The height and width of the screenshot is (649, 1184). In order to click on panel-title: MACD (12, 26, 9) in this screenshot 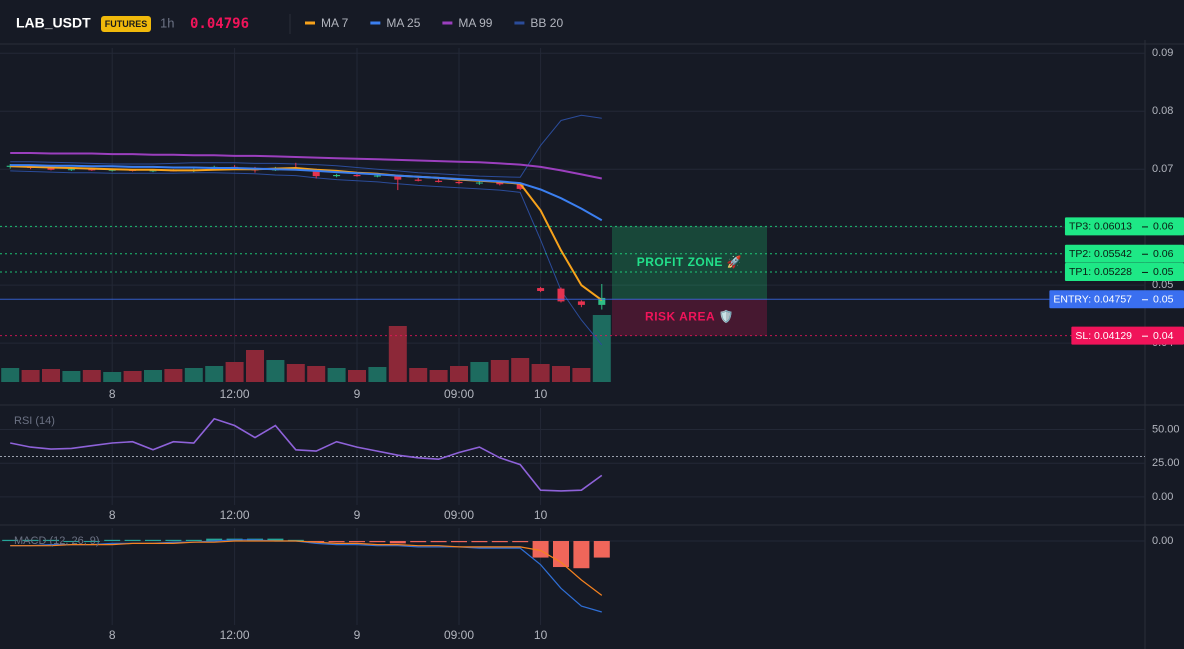, I will do `click(57, 541)`.